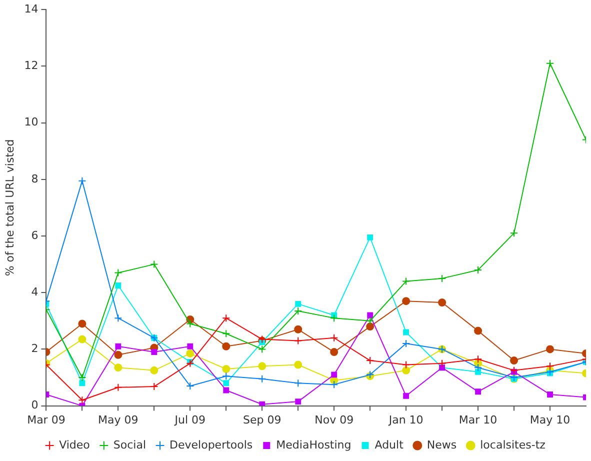 The height and width of the screenshot is (461, 591). Describe the element at coordinates (389, 445) in the screenshot. I see `legend-label: Adult` at that location.